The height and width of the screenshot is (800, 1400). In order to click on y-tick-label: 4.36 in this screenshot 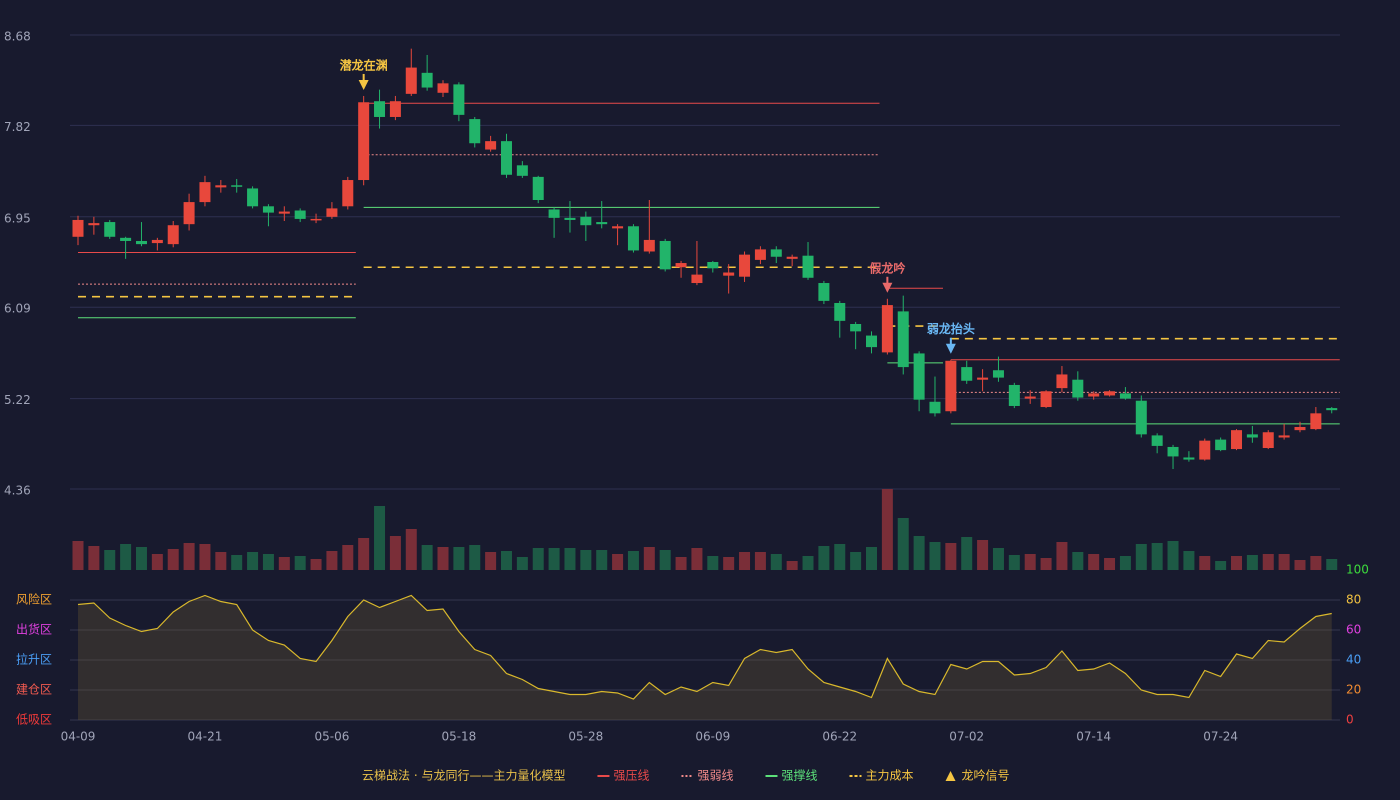, I will do `click(17, 491)`.